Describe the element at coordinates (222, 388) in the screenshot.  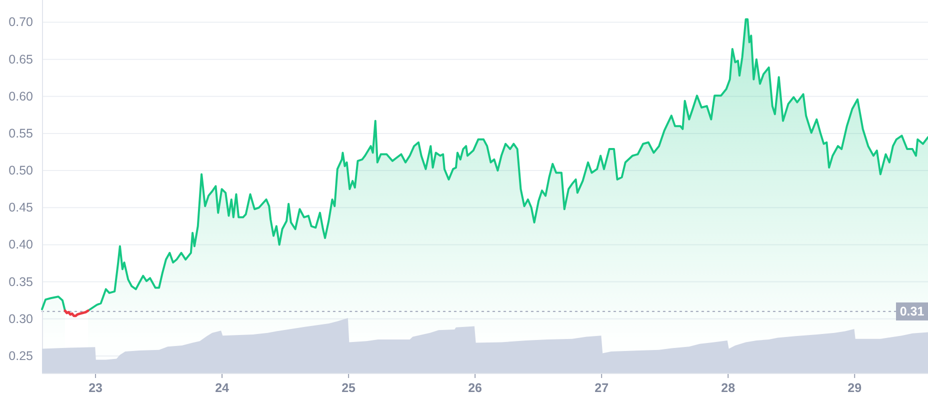
I see `x-tick-label: 24` at that location.